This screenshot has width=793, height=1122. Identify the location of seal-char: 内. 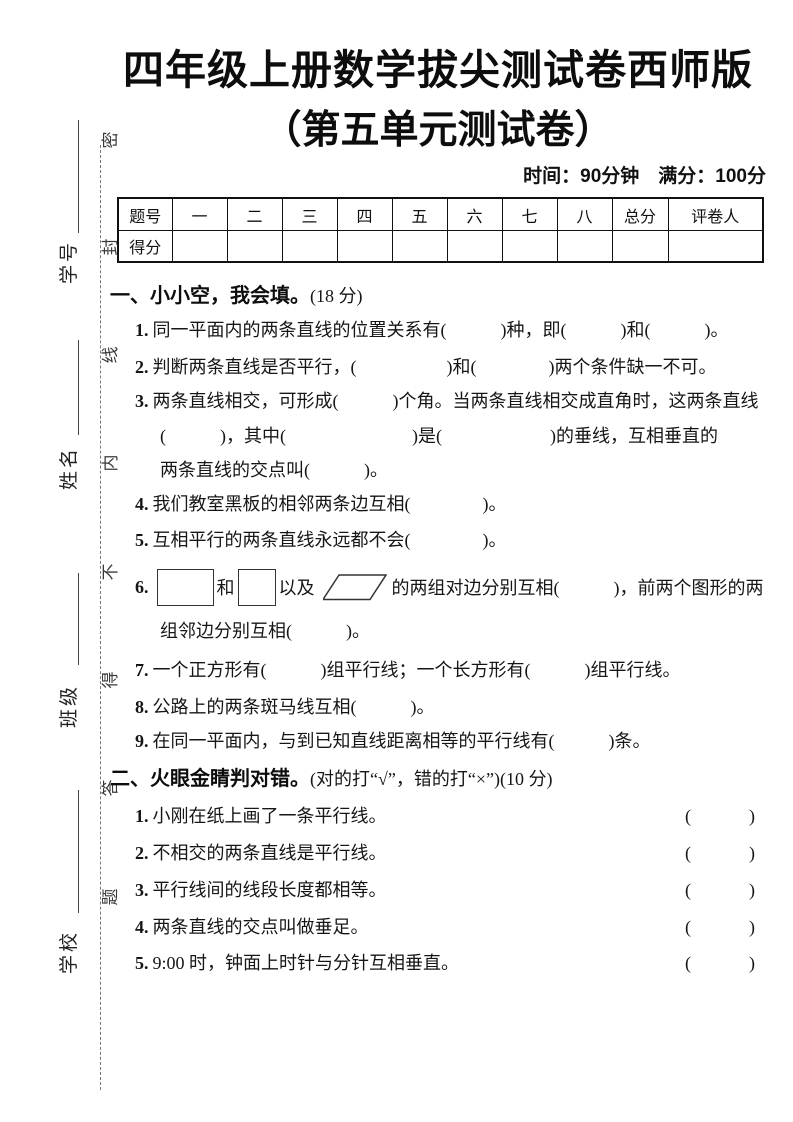
(110, 463).